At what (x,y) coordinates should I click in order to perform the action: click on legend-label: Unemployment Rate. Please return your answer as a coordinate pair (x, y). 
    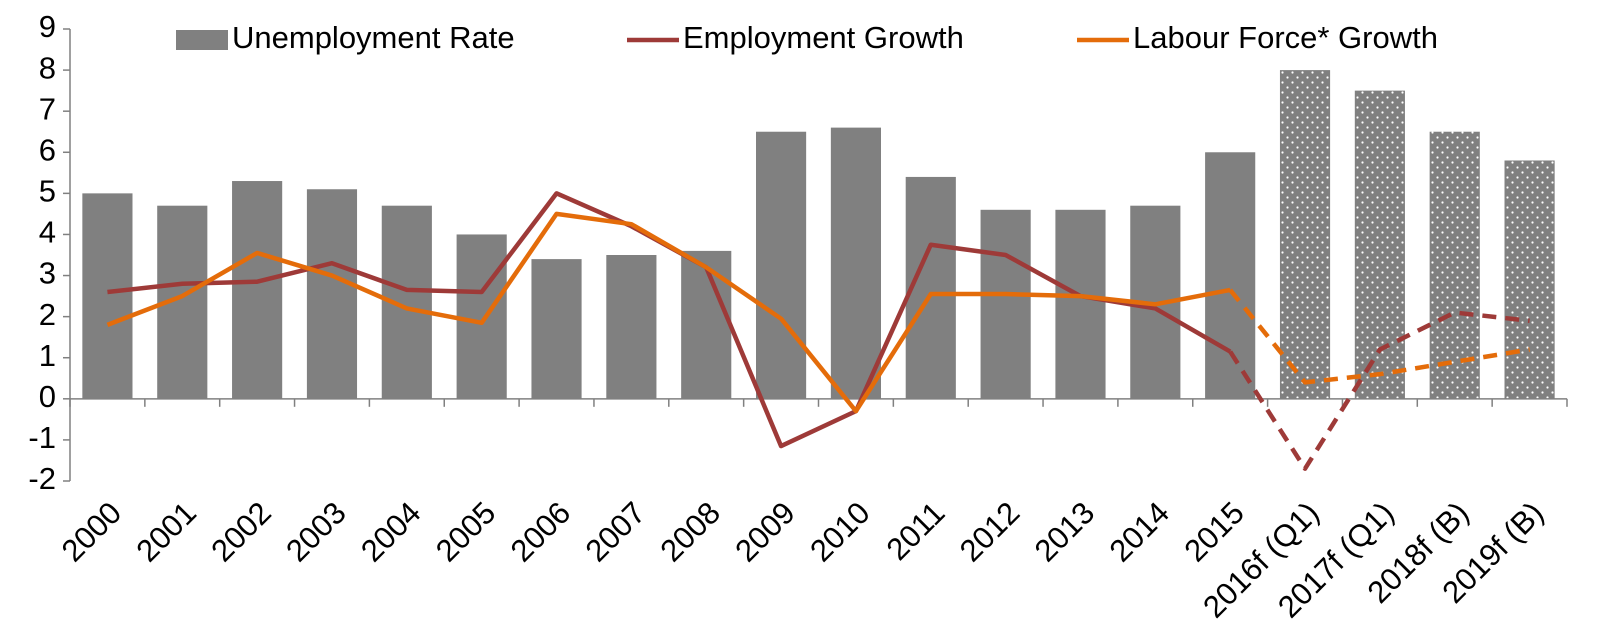
    Looking at the image, I should click on (373, 37).